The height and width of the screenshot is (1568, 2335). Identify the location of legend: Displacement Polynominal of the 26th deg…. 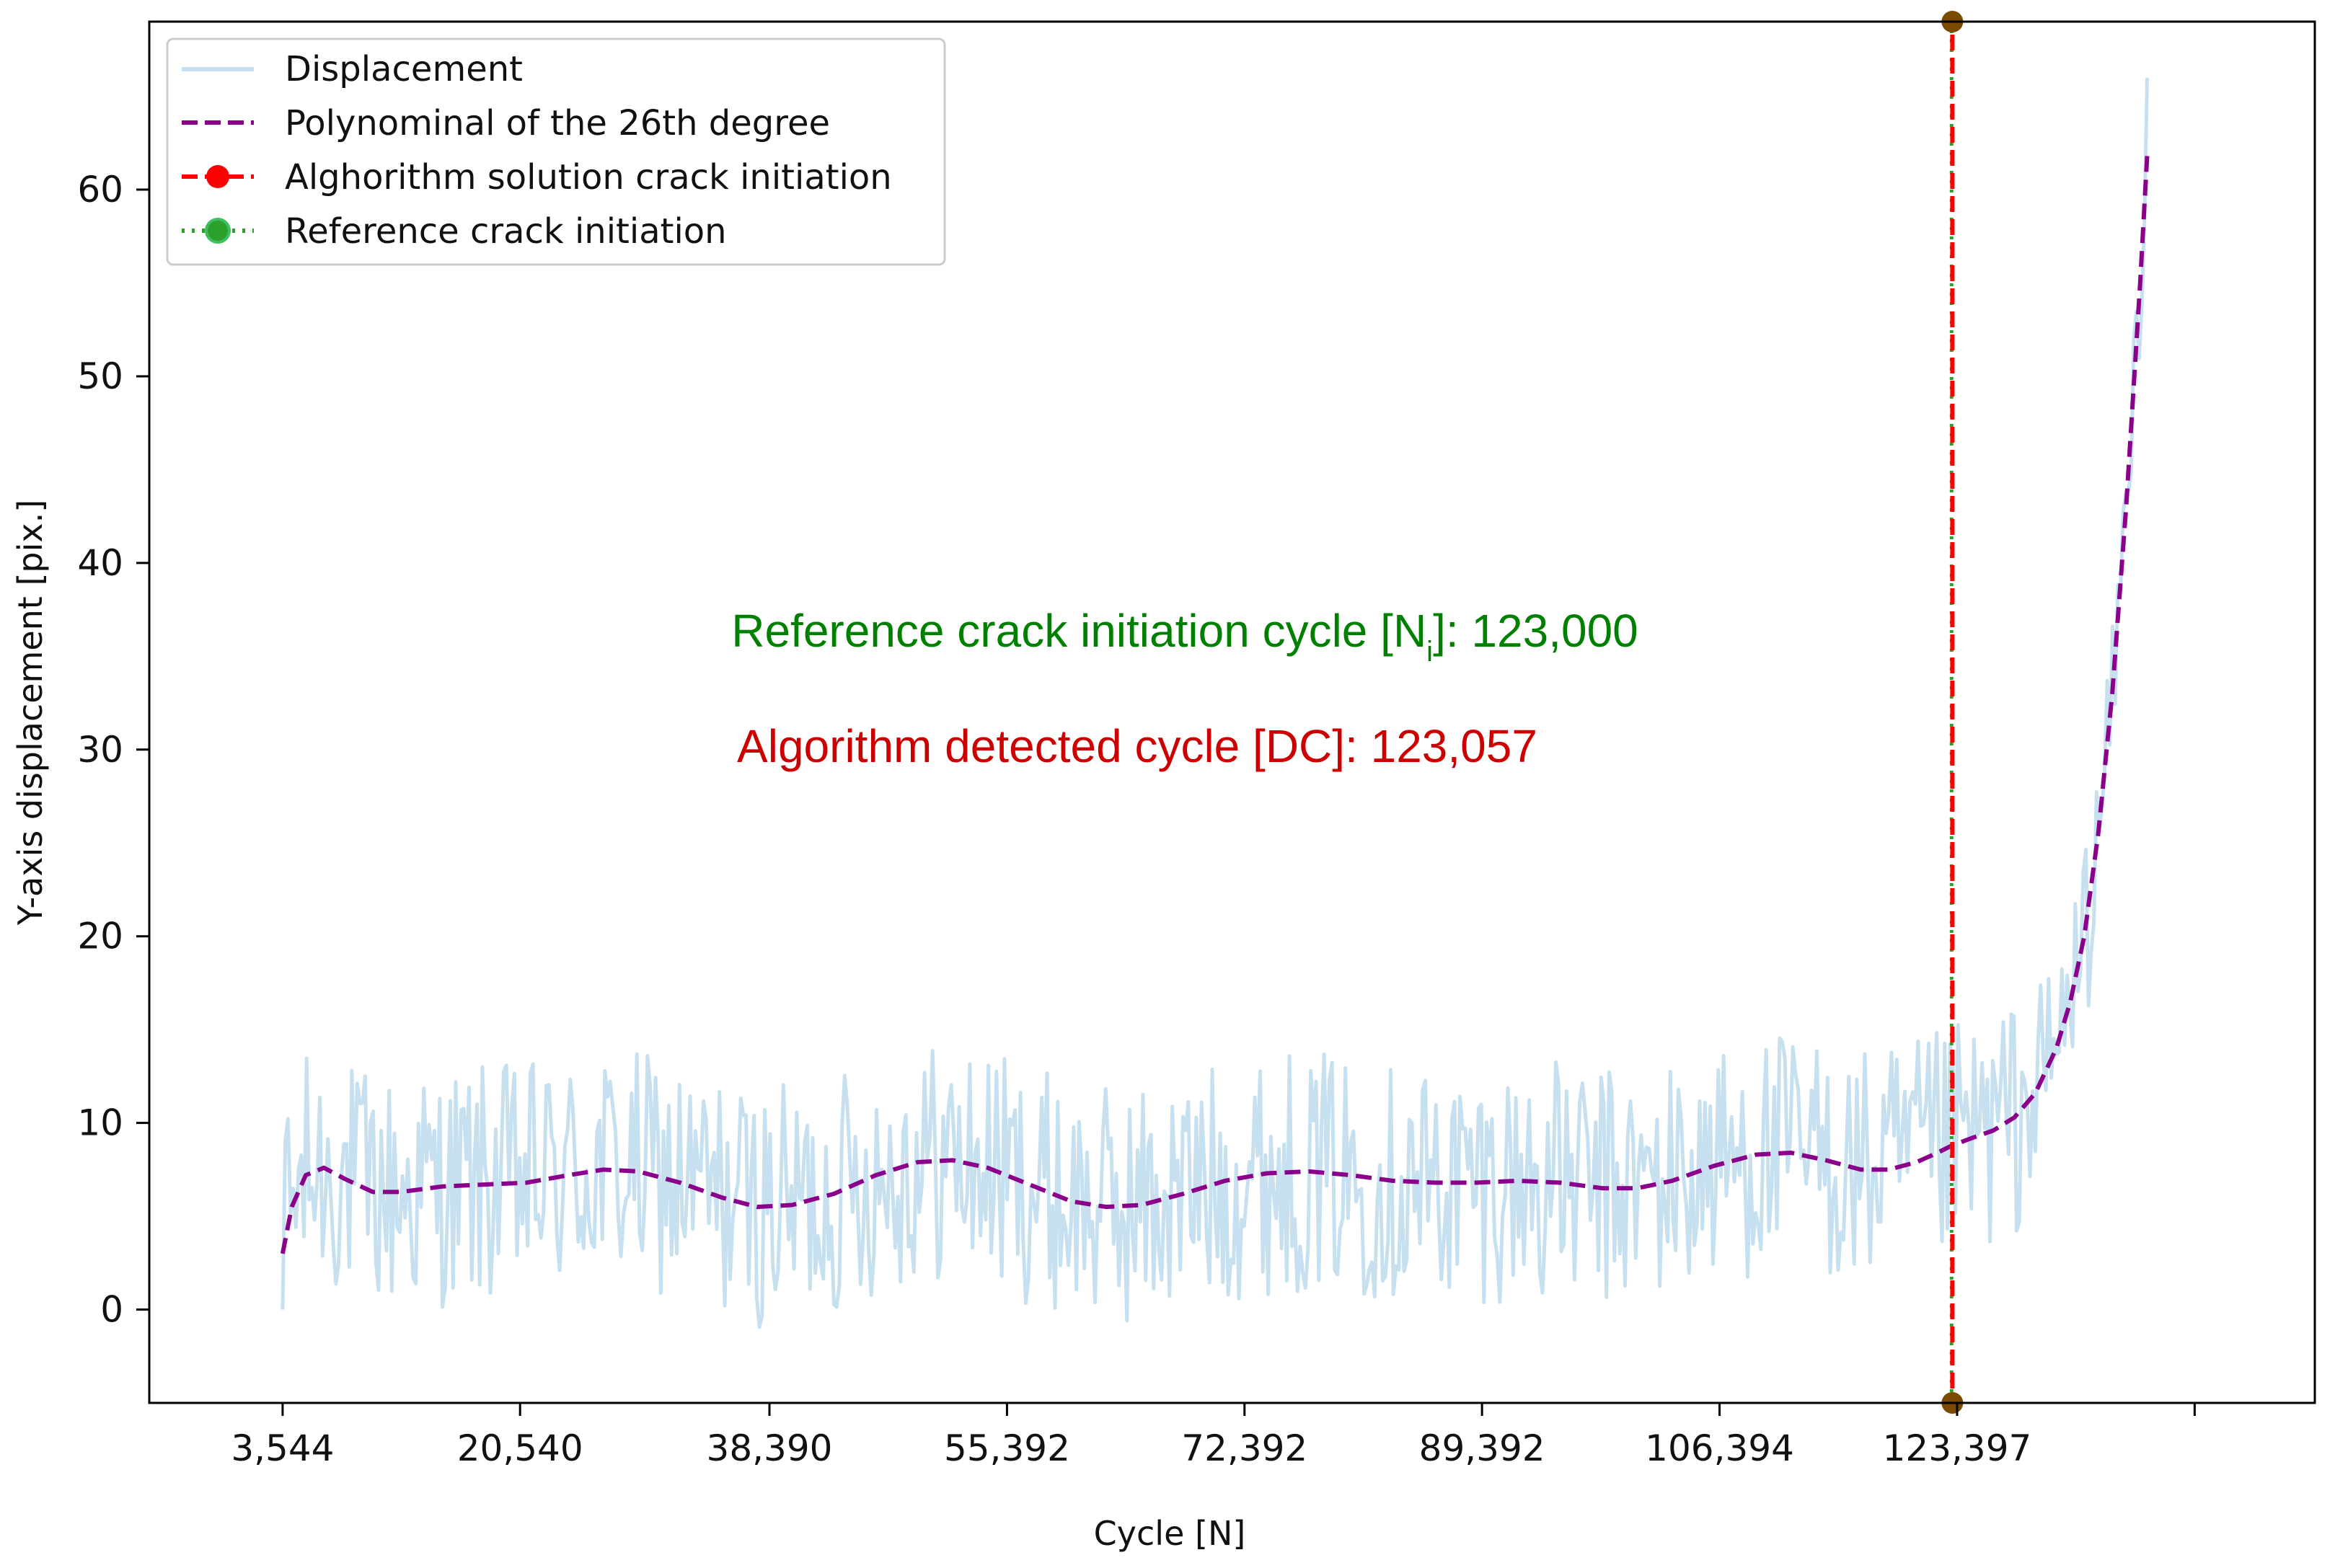
(556, 151).